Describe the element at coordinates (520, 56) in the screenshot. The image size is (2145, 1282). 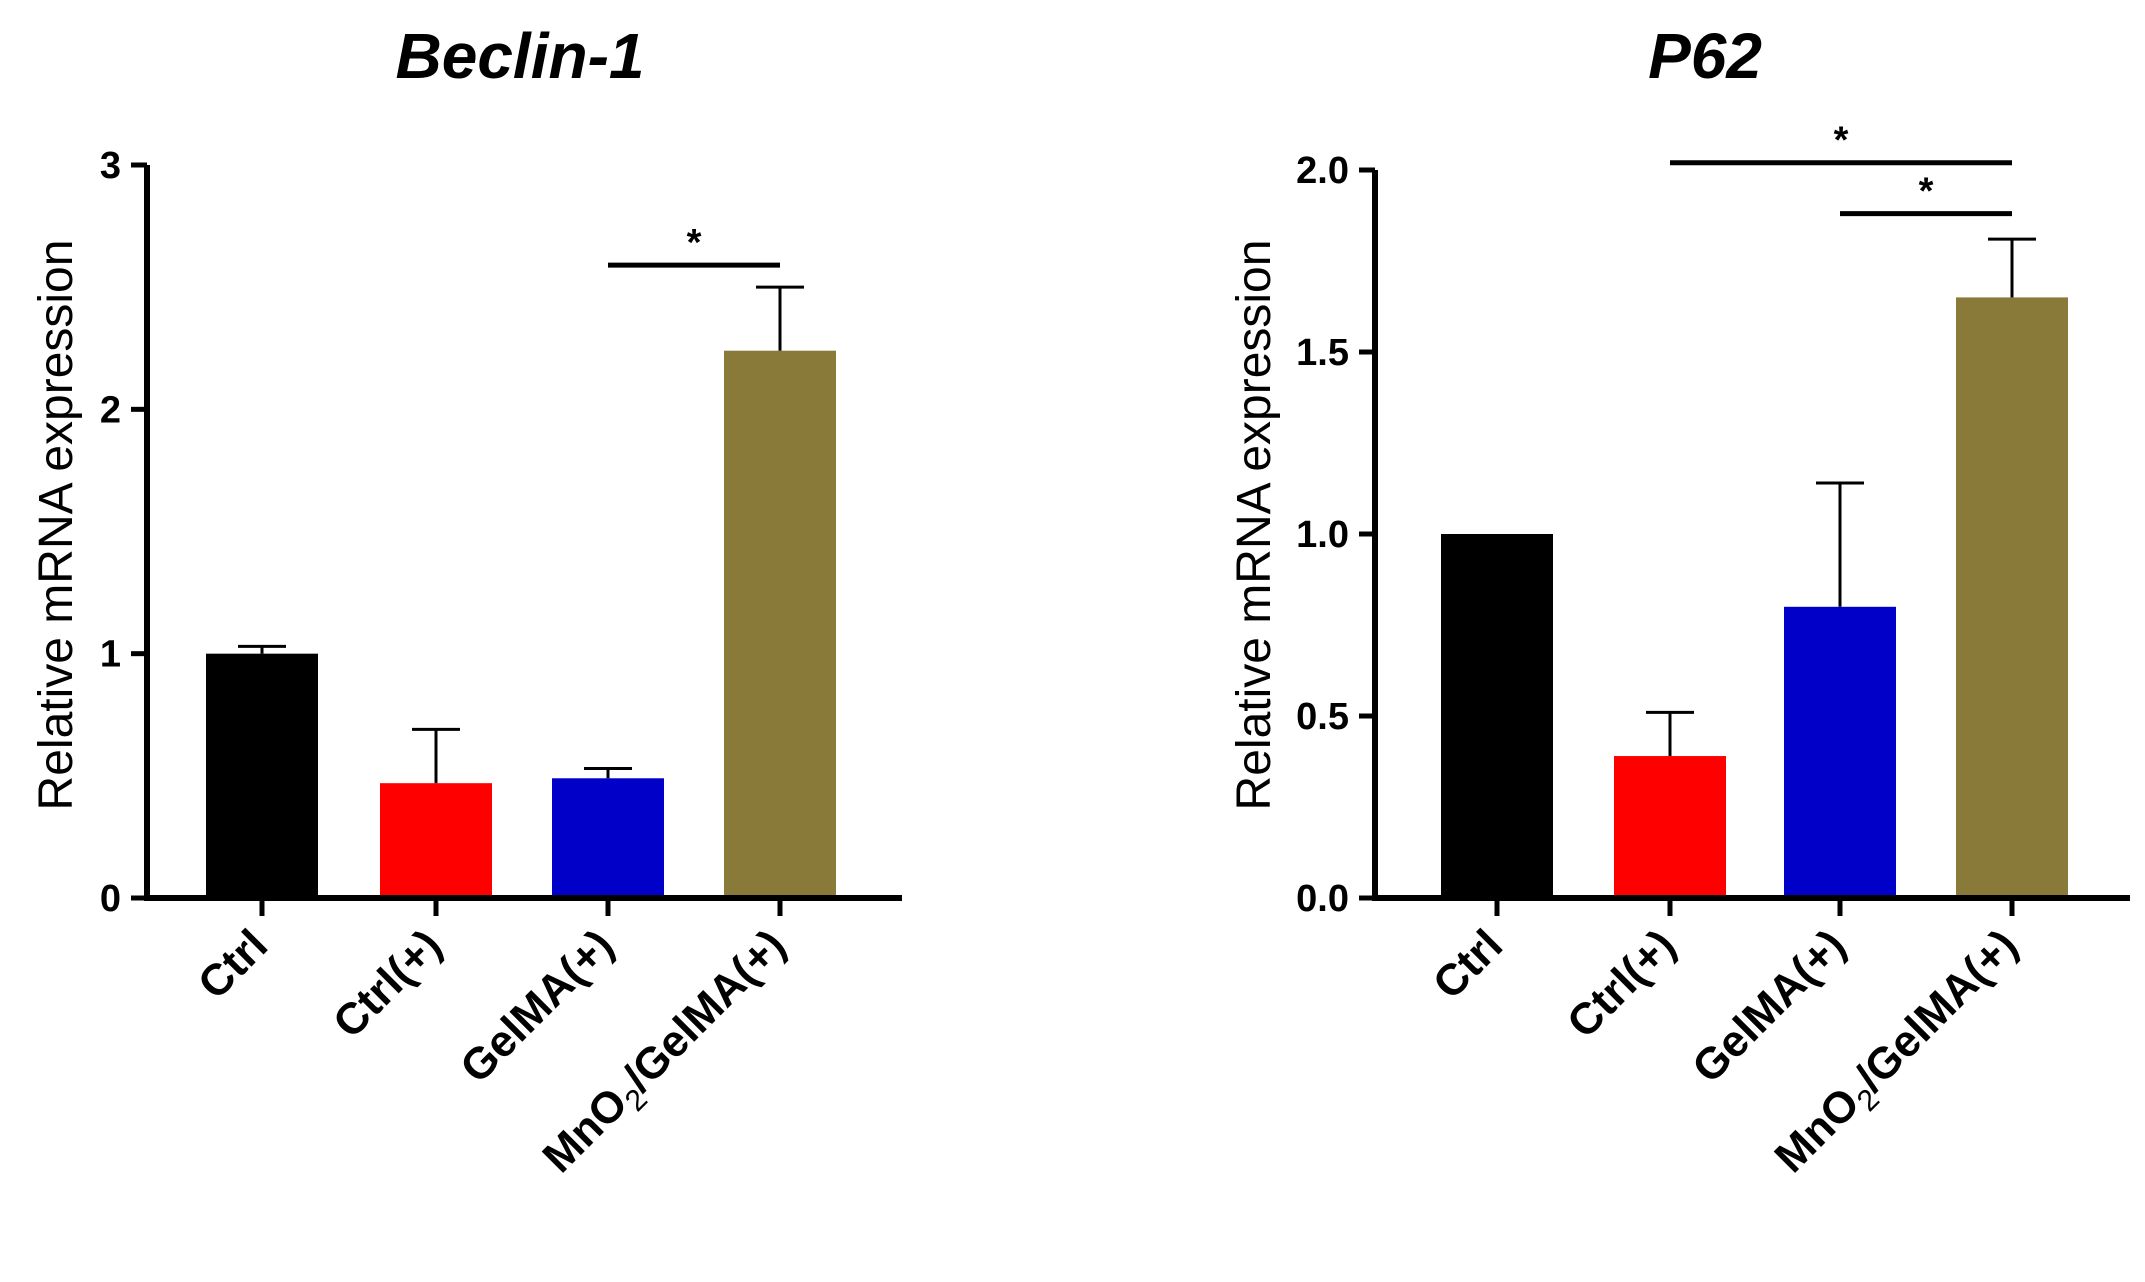
I see `chart-title: Beclin-1` at that location.